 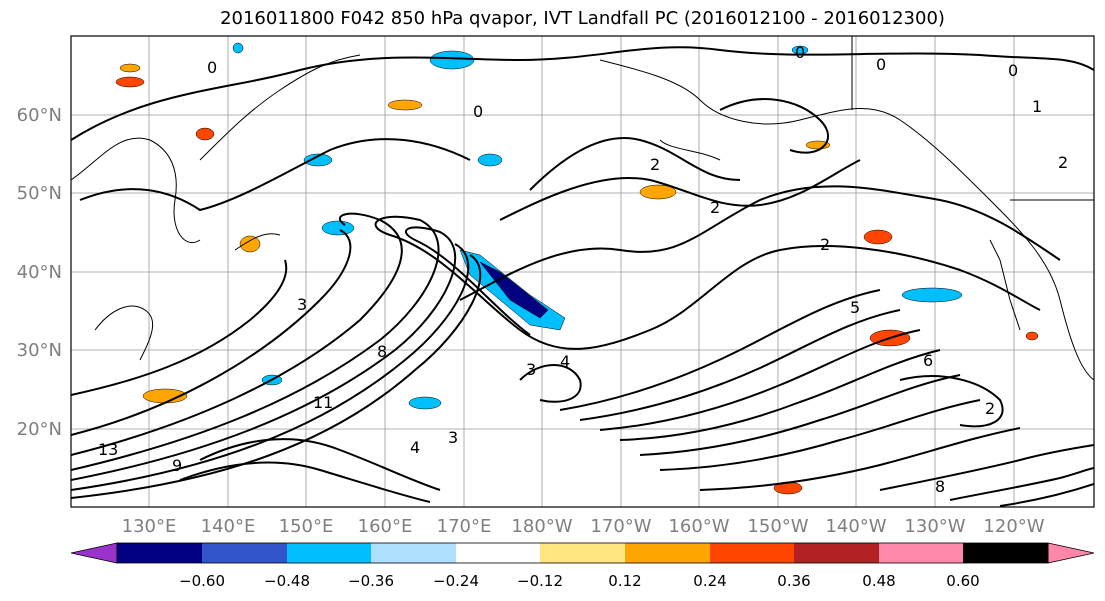 I want to click on colorbar-label: 0.48, so click(x=878, y=581).